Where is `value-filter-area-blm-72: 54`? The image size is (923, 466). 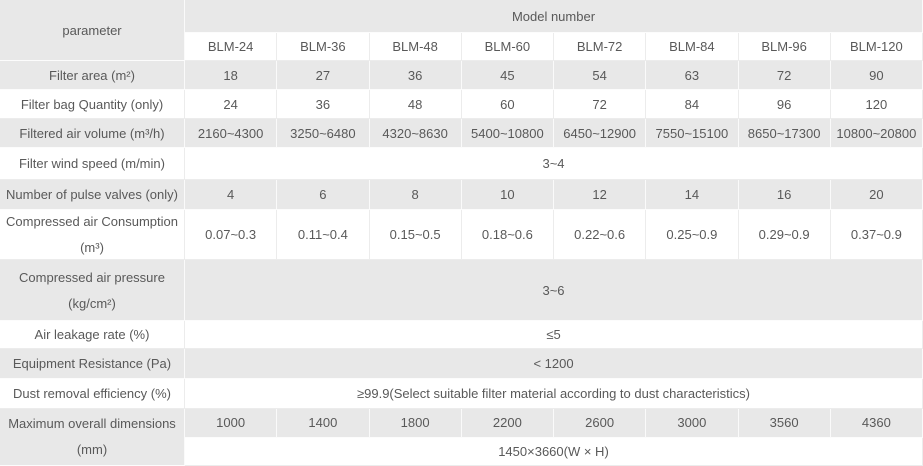 value-filter-area-blm-72: 54 is located at coordinates (600, 76).